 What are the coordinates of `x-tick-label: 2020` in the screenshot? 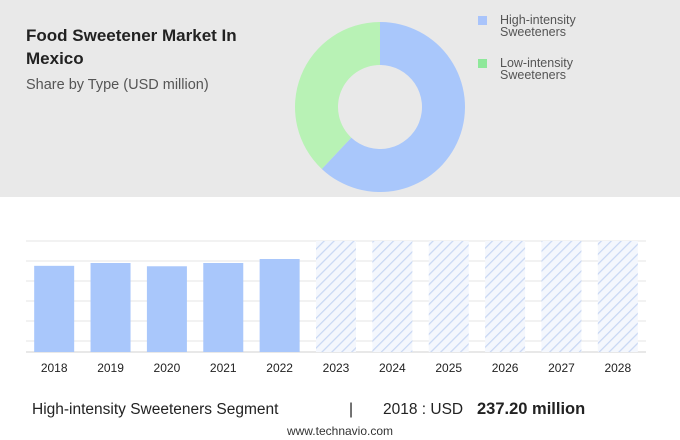 It's located at (167, 368).